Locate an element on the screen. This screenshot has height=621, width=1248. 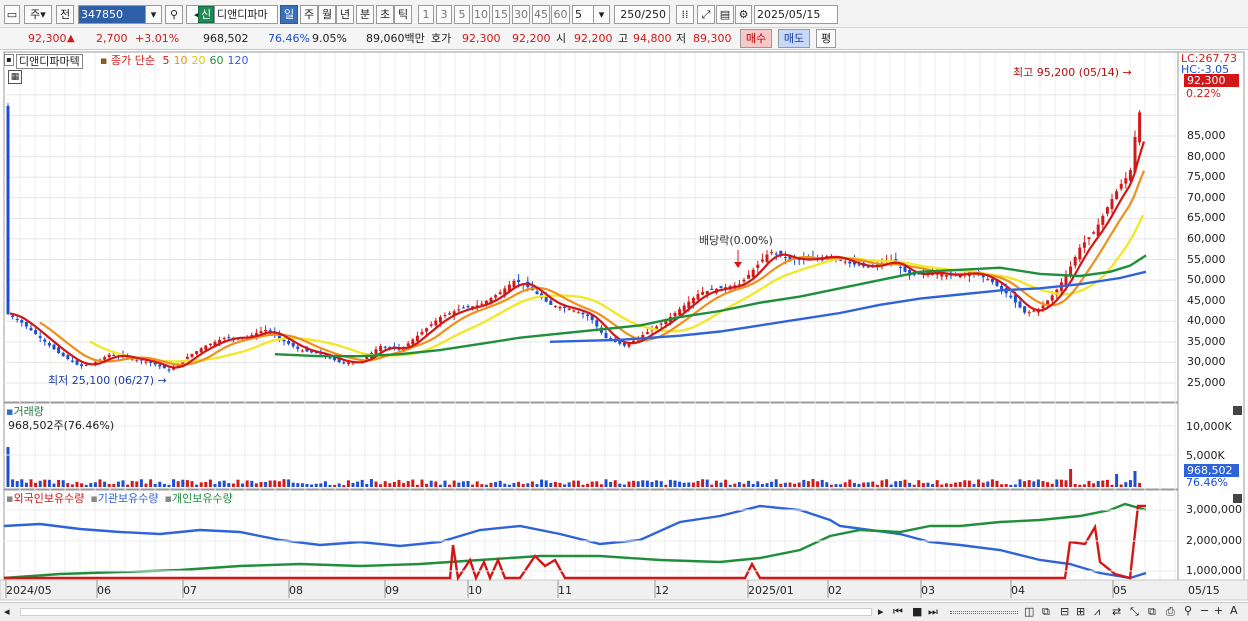
volume-panel is located at coordinates (591, 446).